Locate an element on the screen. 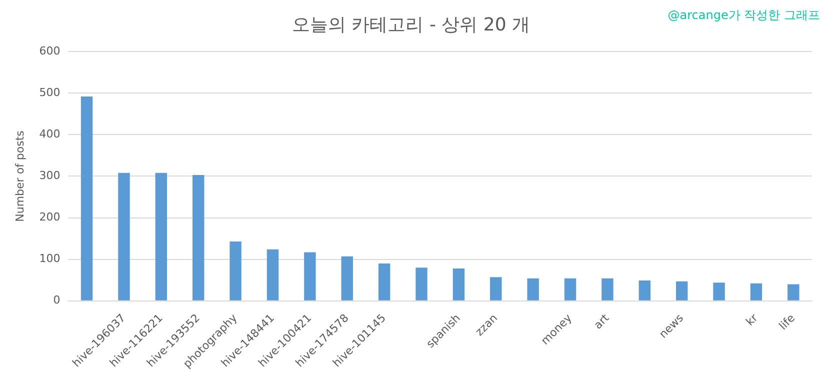  y-tick-label: 200 is located at coordinates (49, 217).